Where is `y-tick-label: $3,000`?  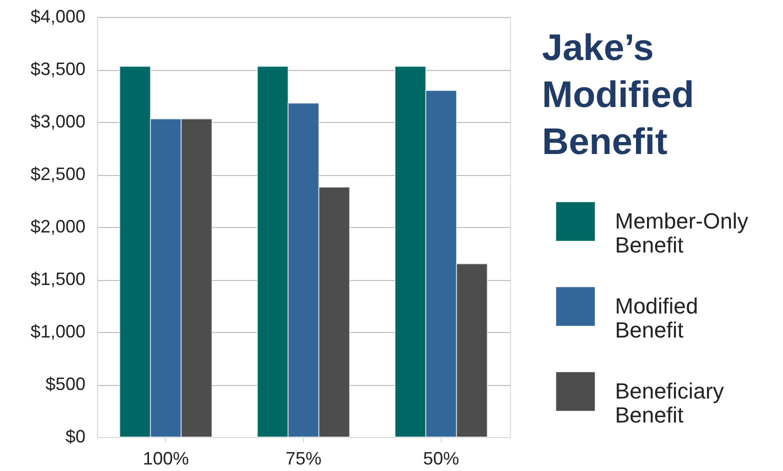 y-tick-label: $3,000 is located at coordinates (58, 122).